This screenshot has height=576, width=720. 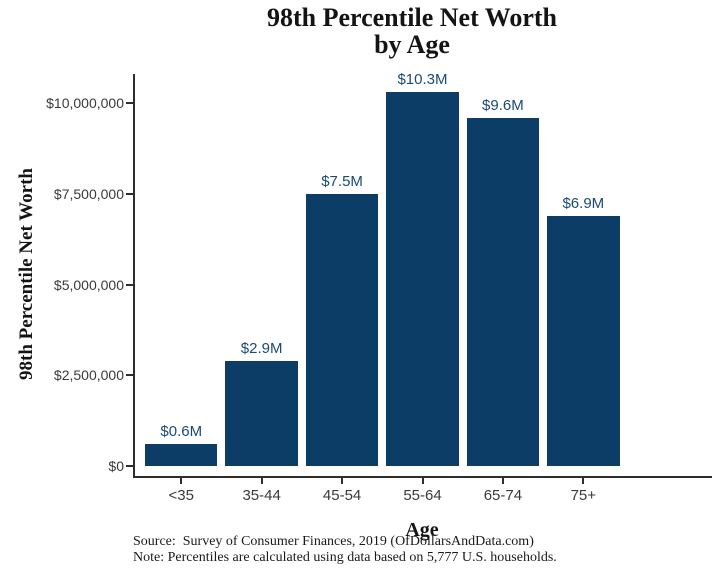 I want to click on x-tick-label: 35-44, so click(x=261, y=495).